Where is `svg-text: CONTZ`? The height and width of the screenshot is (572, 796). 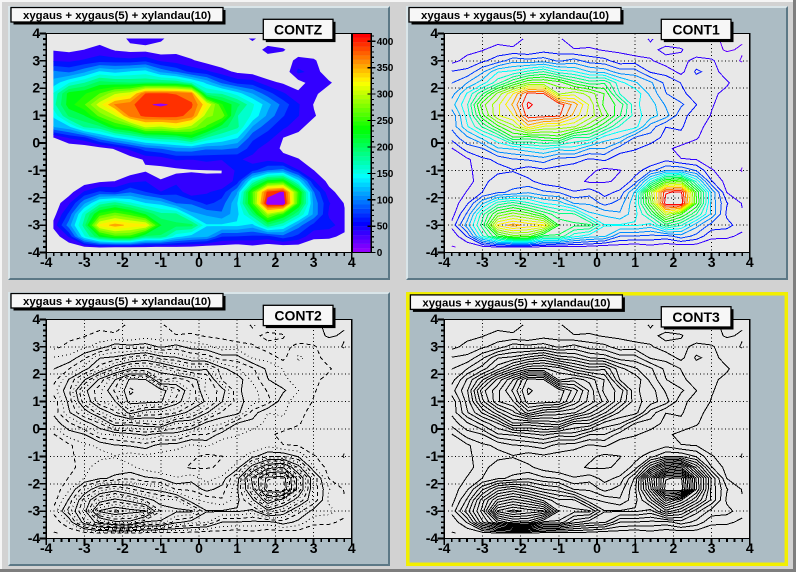
svg-text: CONTZ is located at coordinates (298, 30).